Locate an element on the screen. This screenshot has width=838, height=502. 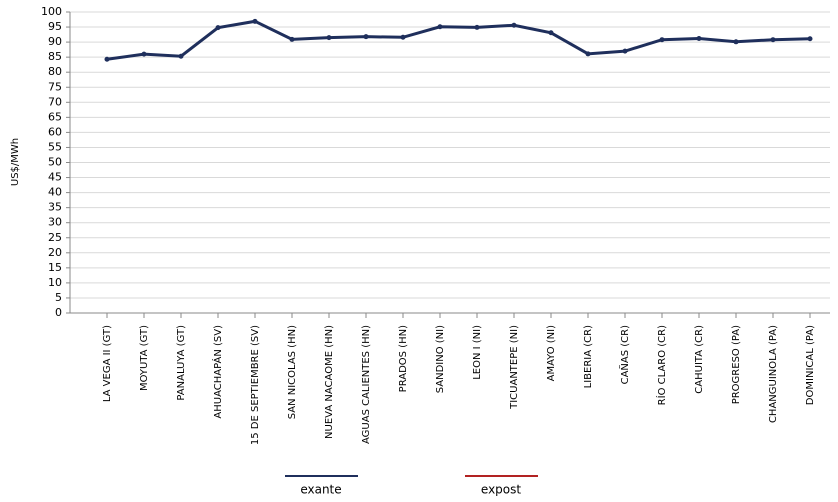
x-tick-label: TICUANTEPE (NI) is located at coordinates (514, 367).